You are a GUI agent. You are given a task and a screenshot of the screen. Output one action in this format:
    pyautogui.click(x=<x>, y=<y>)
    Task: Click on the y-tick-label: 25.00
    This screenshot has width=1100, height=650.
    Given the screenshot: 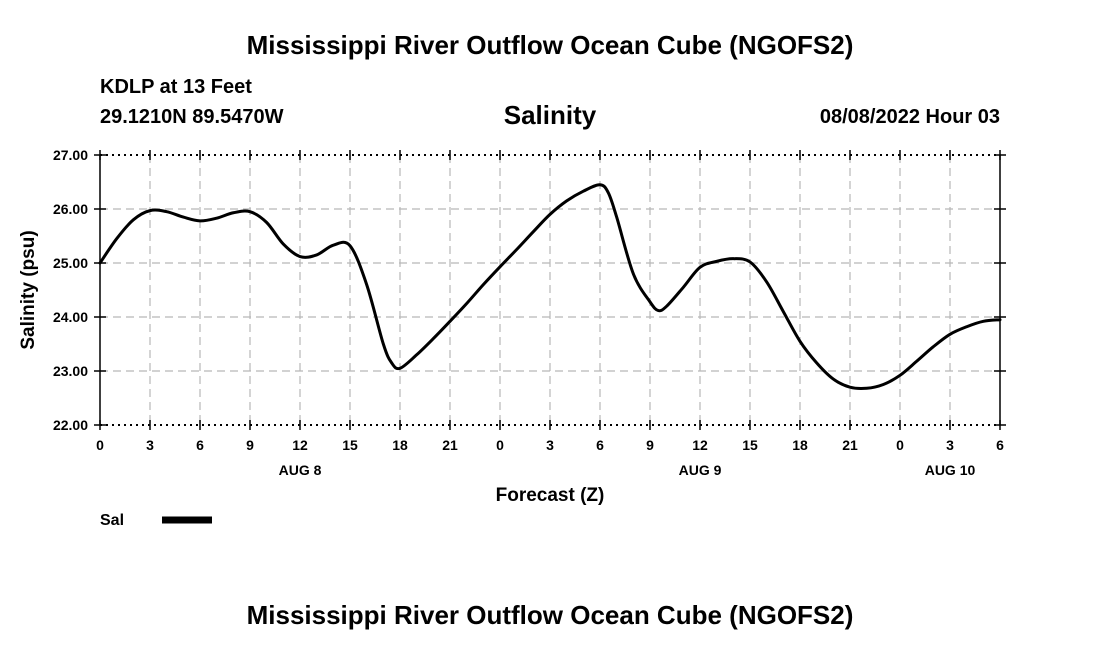 What is the action you would take?
    pyautogui.click(x=70, y=263)
    